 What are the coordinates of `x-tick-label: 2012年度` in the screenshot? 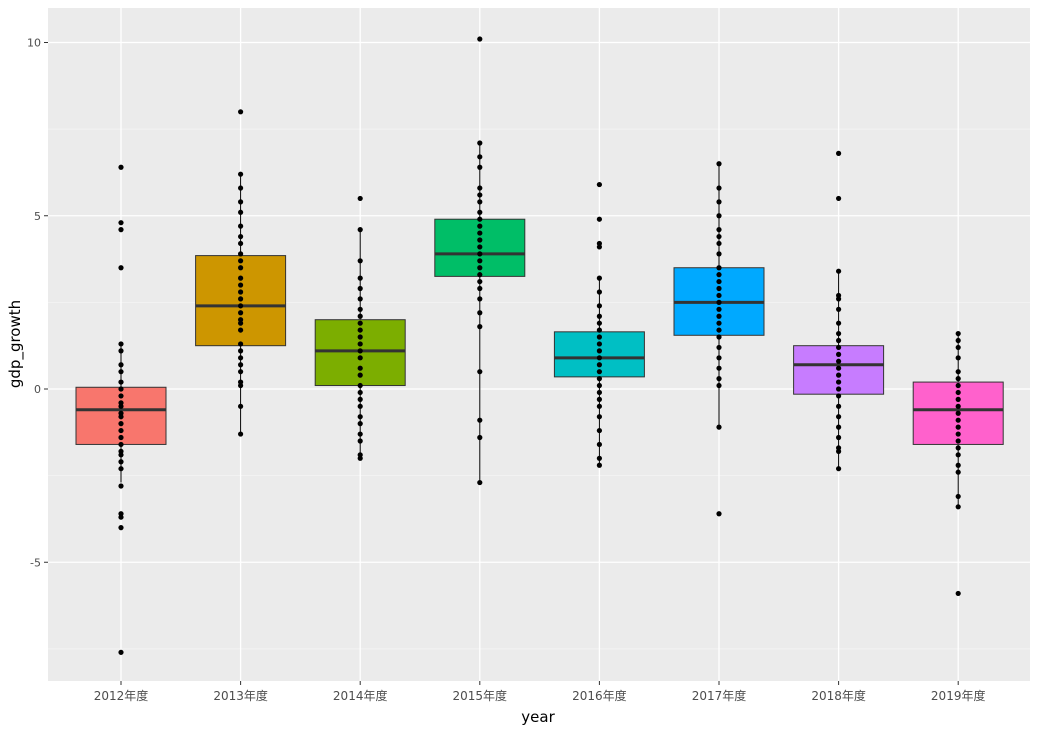 It's located at (121, 695).